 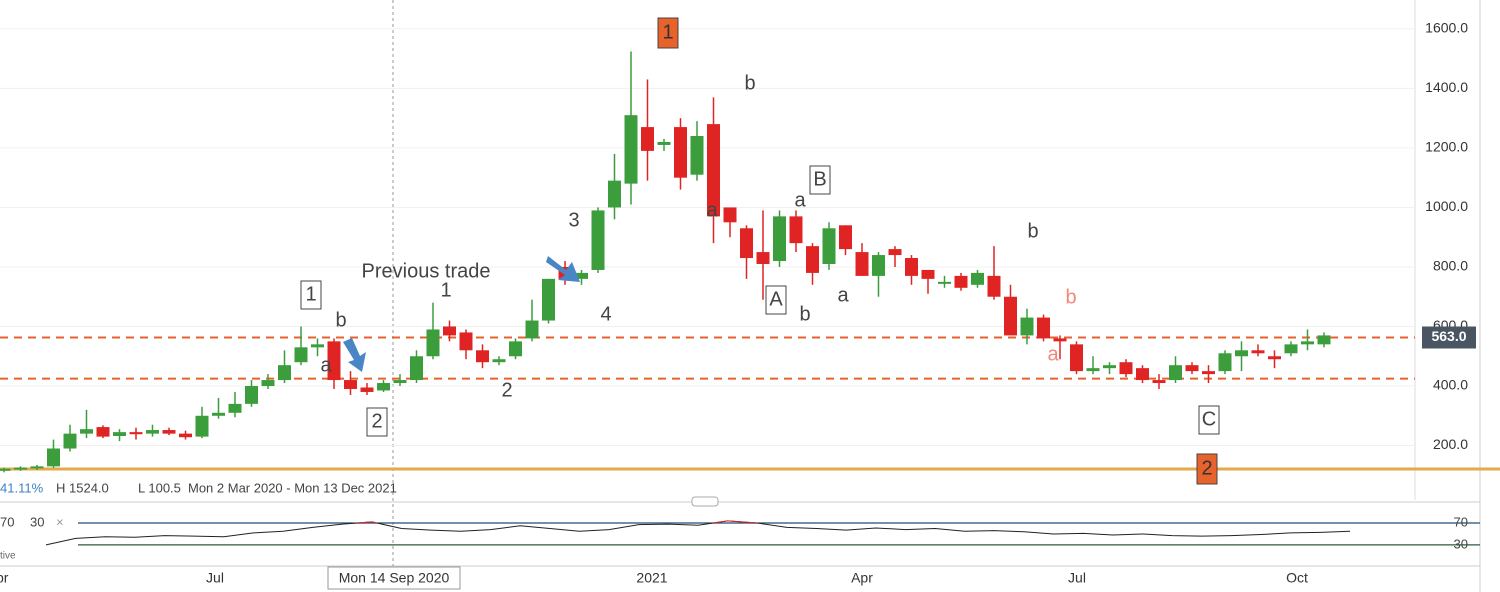 What do you see at coordinates (37, 521) in the screenshot?
I see `rsi-setting: 30` at bounding box center [37, 521].